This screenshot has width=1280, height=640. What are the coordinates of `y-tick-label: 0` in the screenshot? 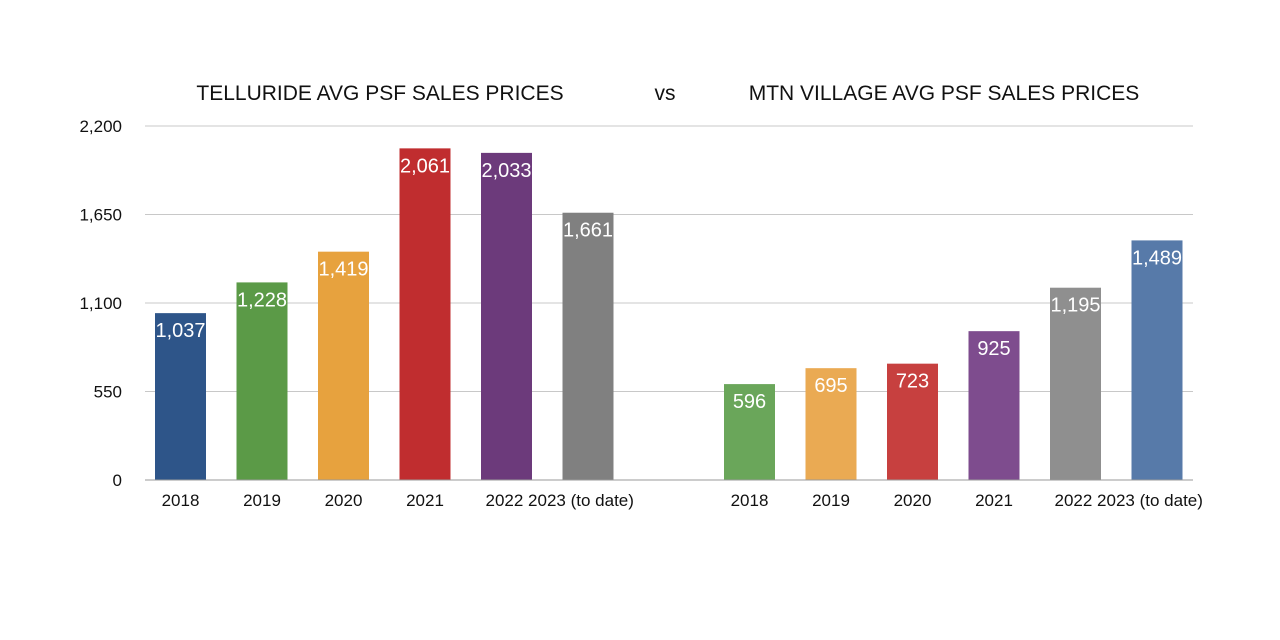 It's located at (117, 480).